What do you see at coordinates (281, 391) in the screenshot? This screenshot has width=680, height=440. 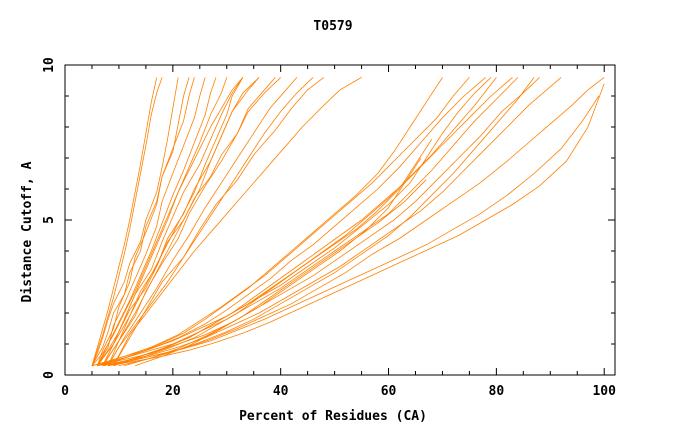 I see `x-tick-label: 40` at bounding box center [281, 391].